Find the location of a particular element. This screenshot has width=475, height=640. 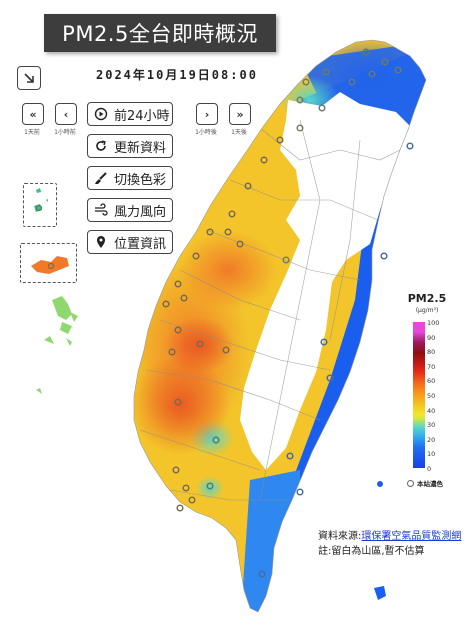

location-pin-icon is located at coordinates (101, 242).